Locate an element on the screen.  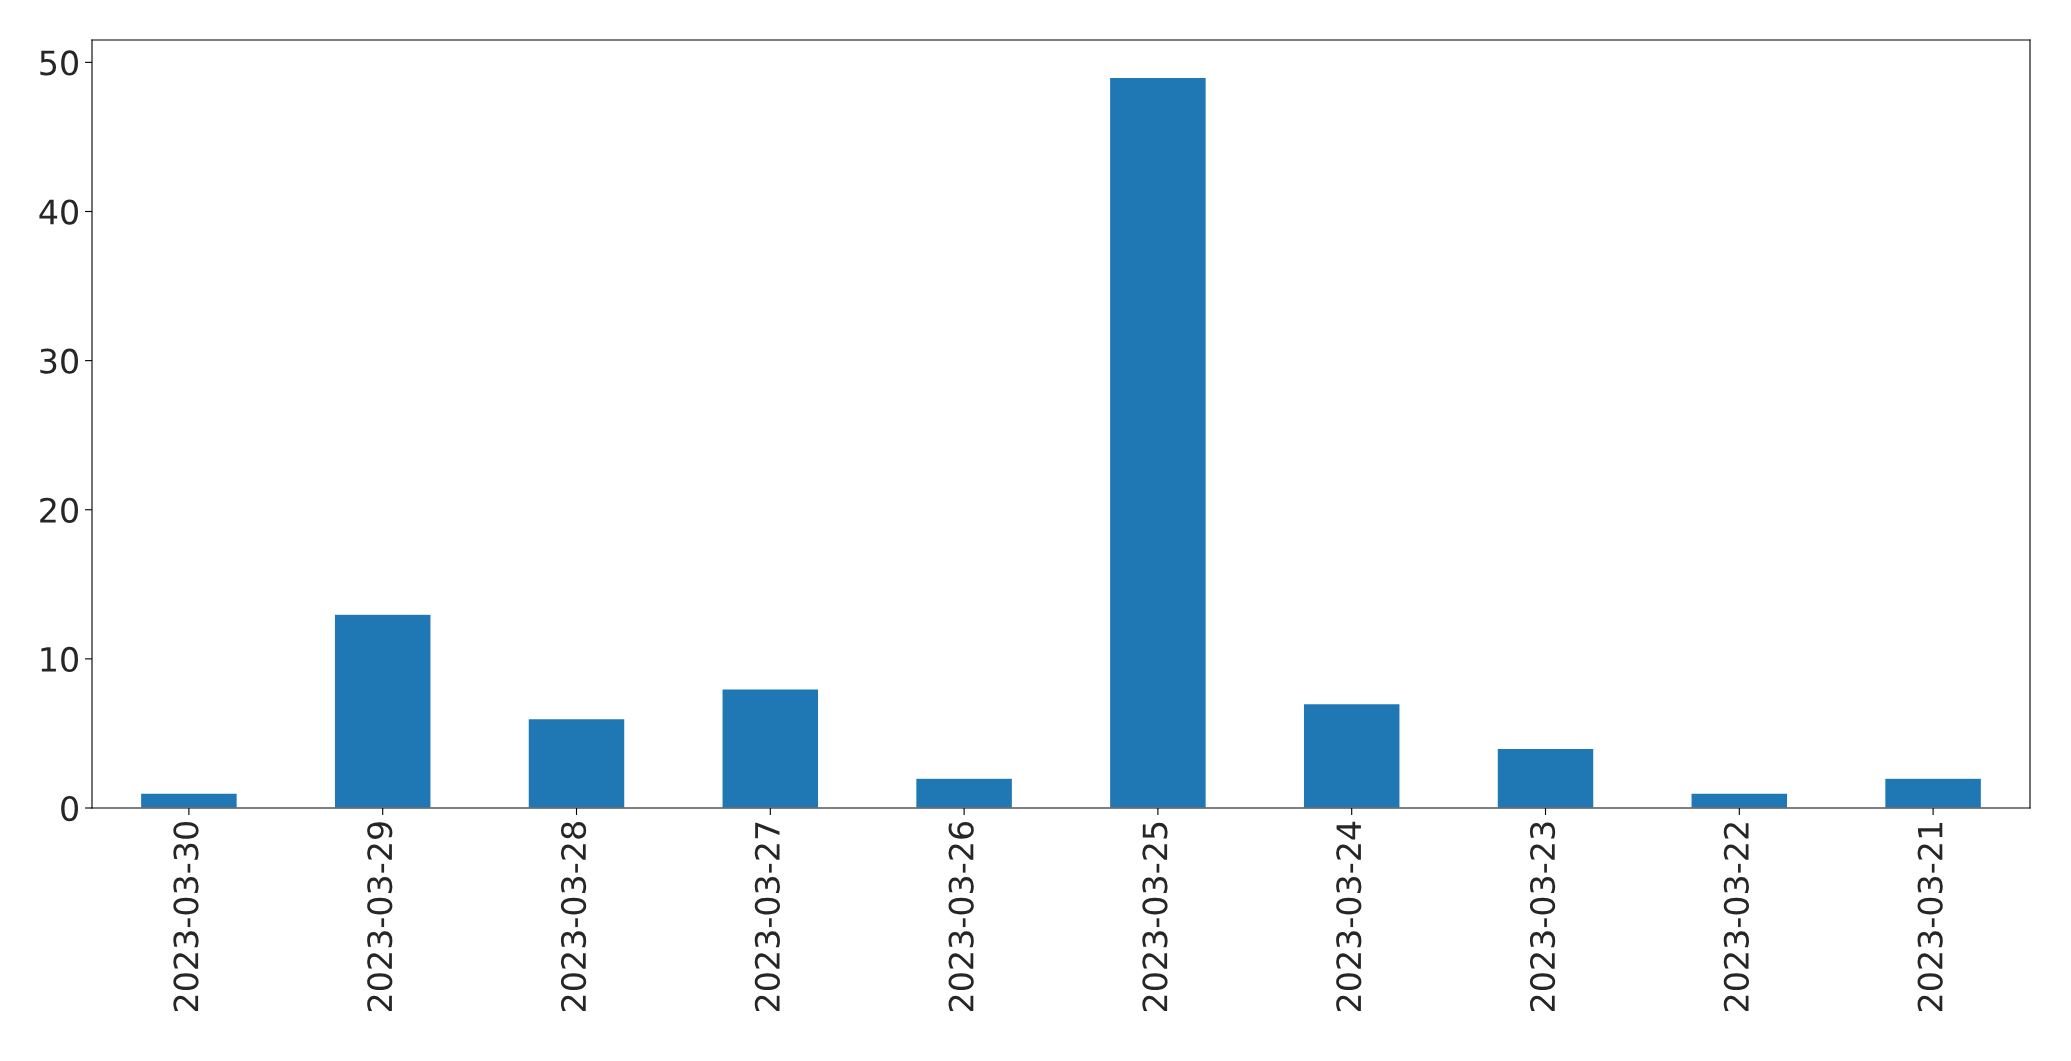
x-tick-label: 2023-03-21 is located at coordinates (1930, 917).